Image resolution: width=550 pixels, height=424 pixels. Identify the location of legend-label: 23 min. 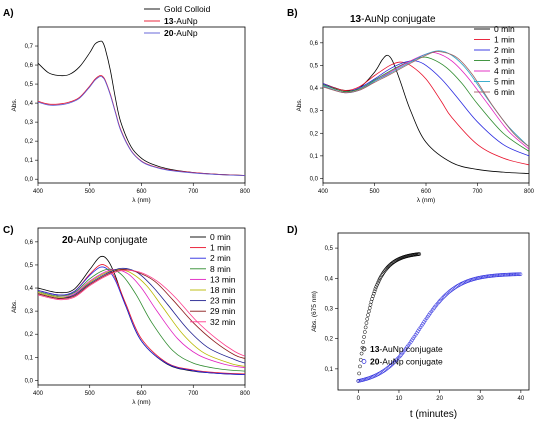
(223, 301).